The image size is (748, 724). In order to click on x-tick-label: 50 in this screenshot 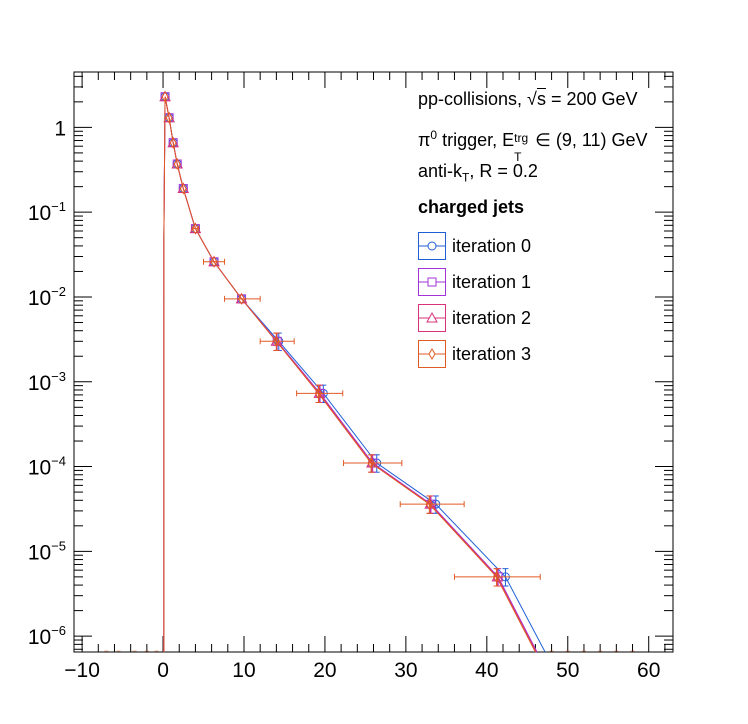, I will do `click(567, 670)`.